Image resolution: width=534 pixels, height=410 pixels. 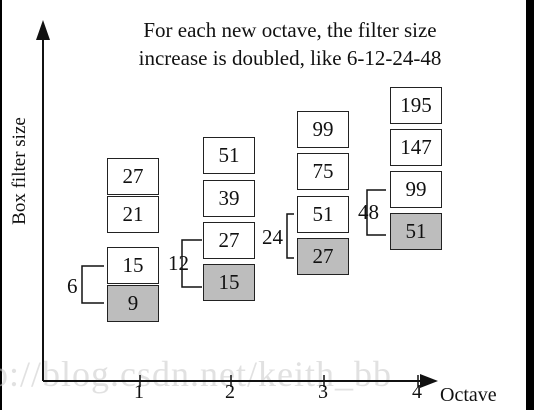 I want to click on filter-box-147: 147, so click(x=416, y=147).